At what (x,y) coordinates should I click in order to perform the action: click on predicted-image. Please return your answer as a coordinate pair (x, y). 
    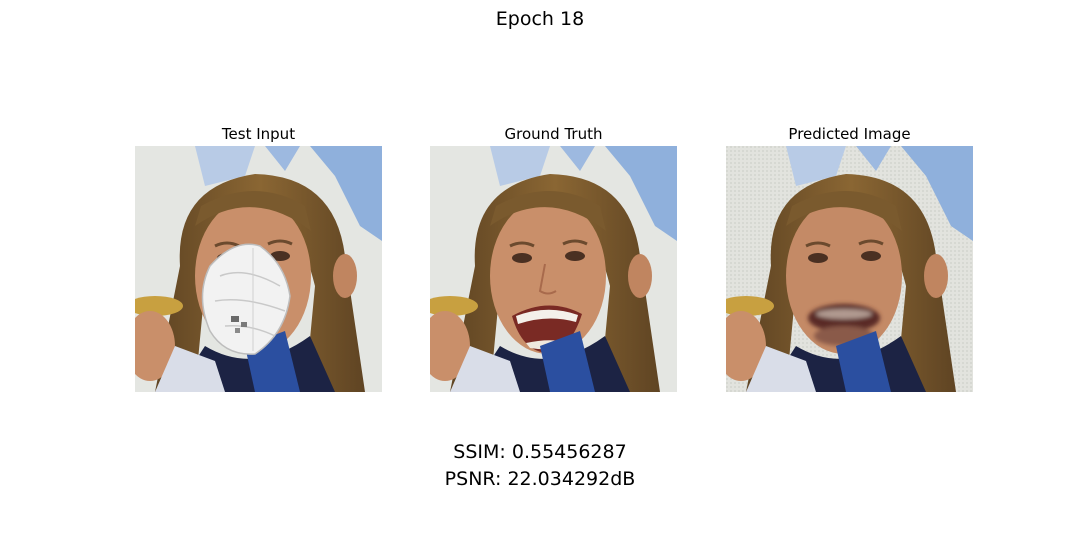
    Looking at the image, I should click on (849, 269).